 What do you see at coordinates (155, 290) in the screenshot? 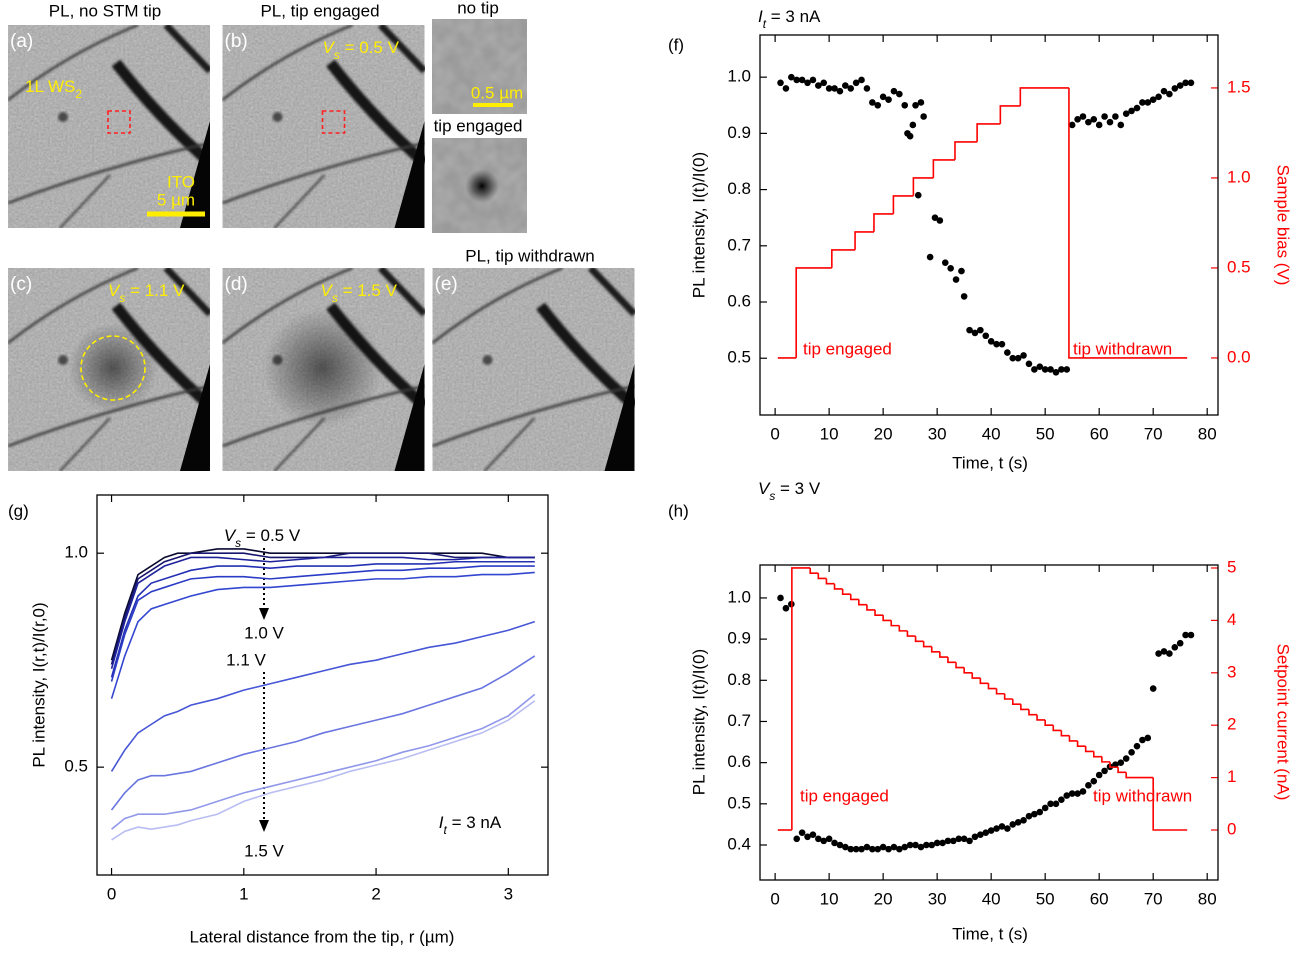
I see `bias-value: = 1.1 V` at bounding box center [155, 290].